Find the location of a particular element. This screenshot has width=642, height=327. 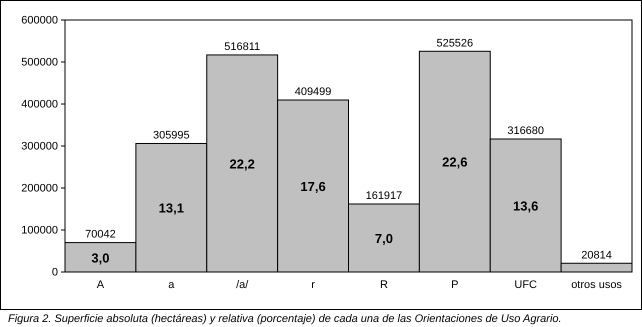

annotation: 7,0 is located at coordinates (383, 238).